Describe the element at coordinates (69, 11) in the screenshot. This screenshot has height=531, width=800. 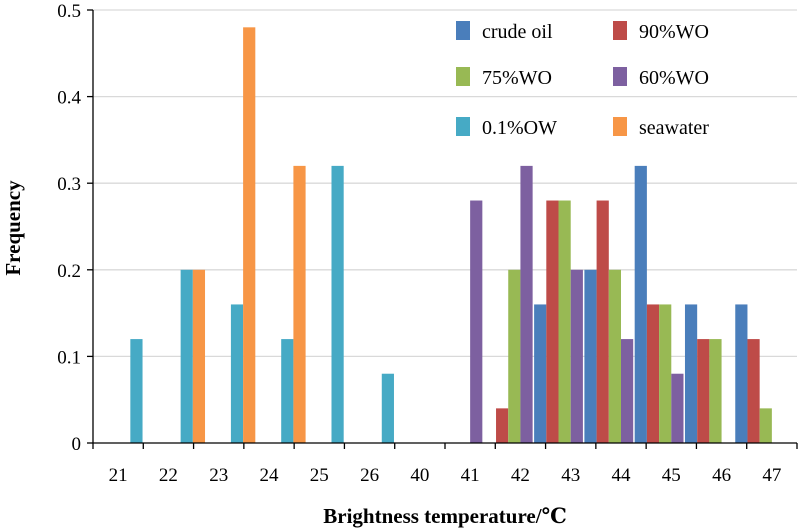
I see `y-tick-label: 0.5` at that location.